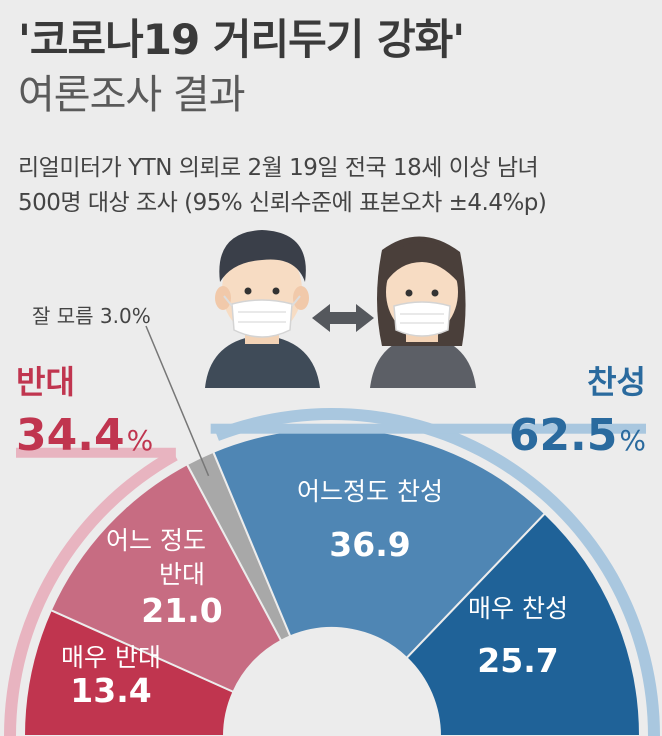 This screenshot has height=736, width=662. I want to click on slice-label-line-2: 반대, so click(182, 574).